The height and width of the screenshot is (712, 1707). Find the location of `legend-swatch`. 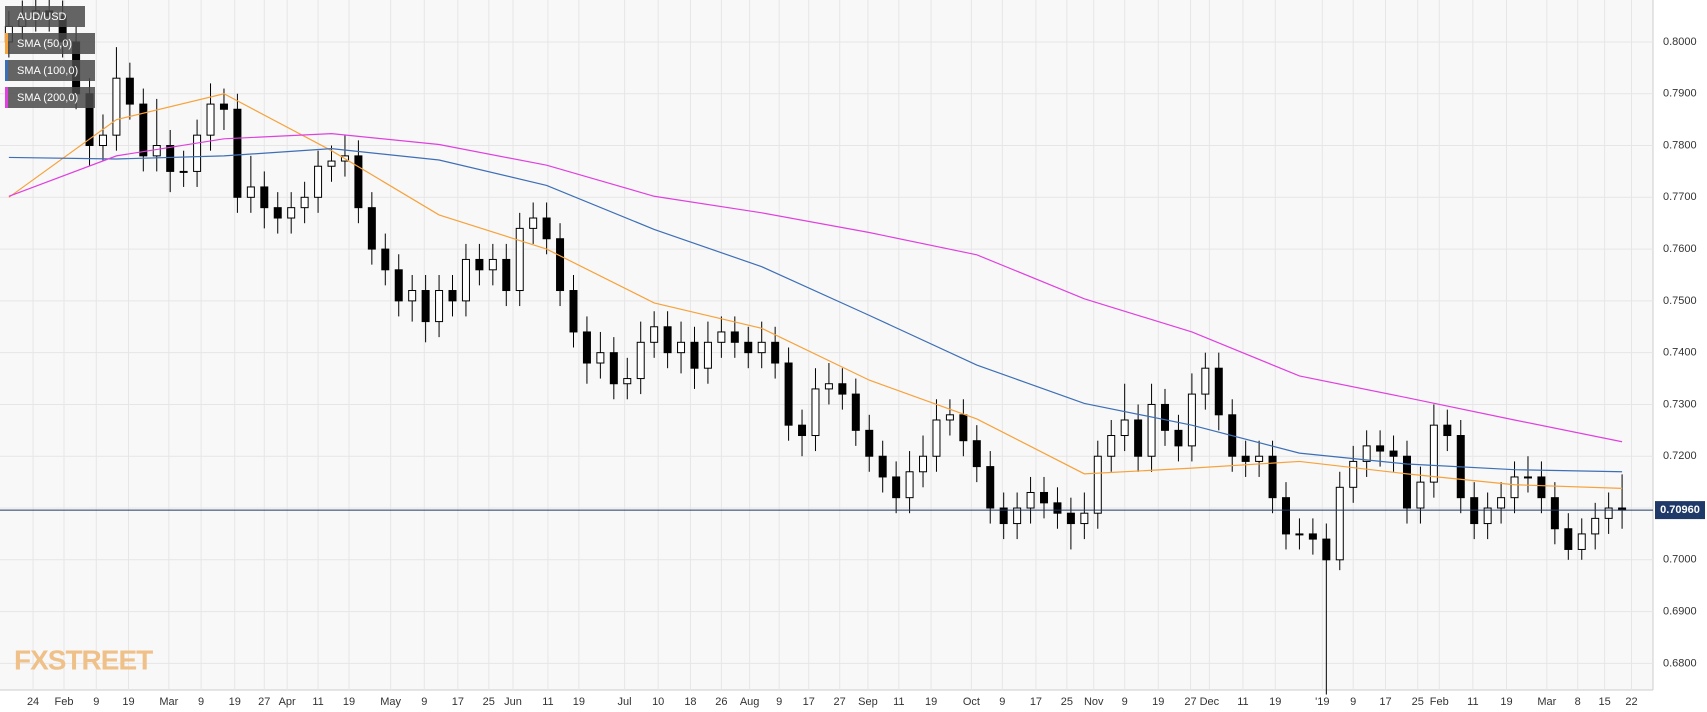

legend-swatch is located at coordinates (6, 70).